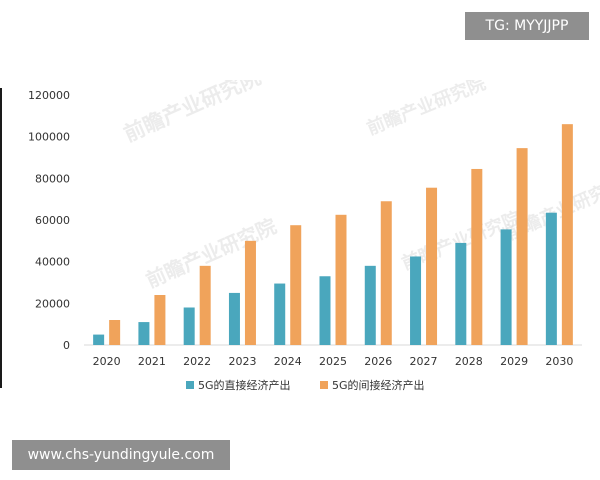 The height and width of the screenshot is (480, 600). I want to click on x-tick-label-3: 2023, so click(242, 361).